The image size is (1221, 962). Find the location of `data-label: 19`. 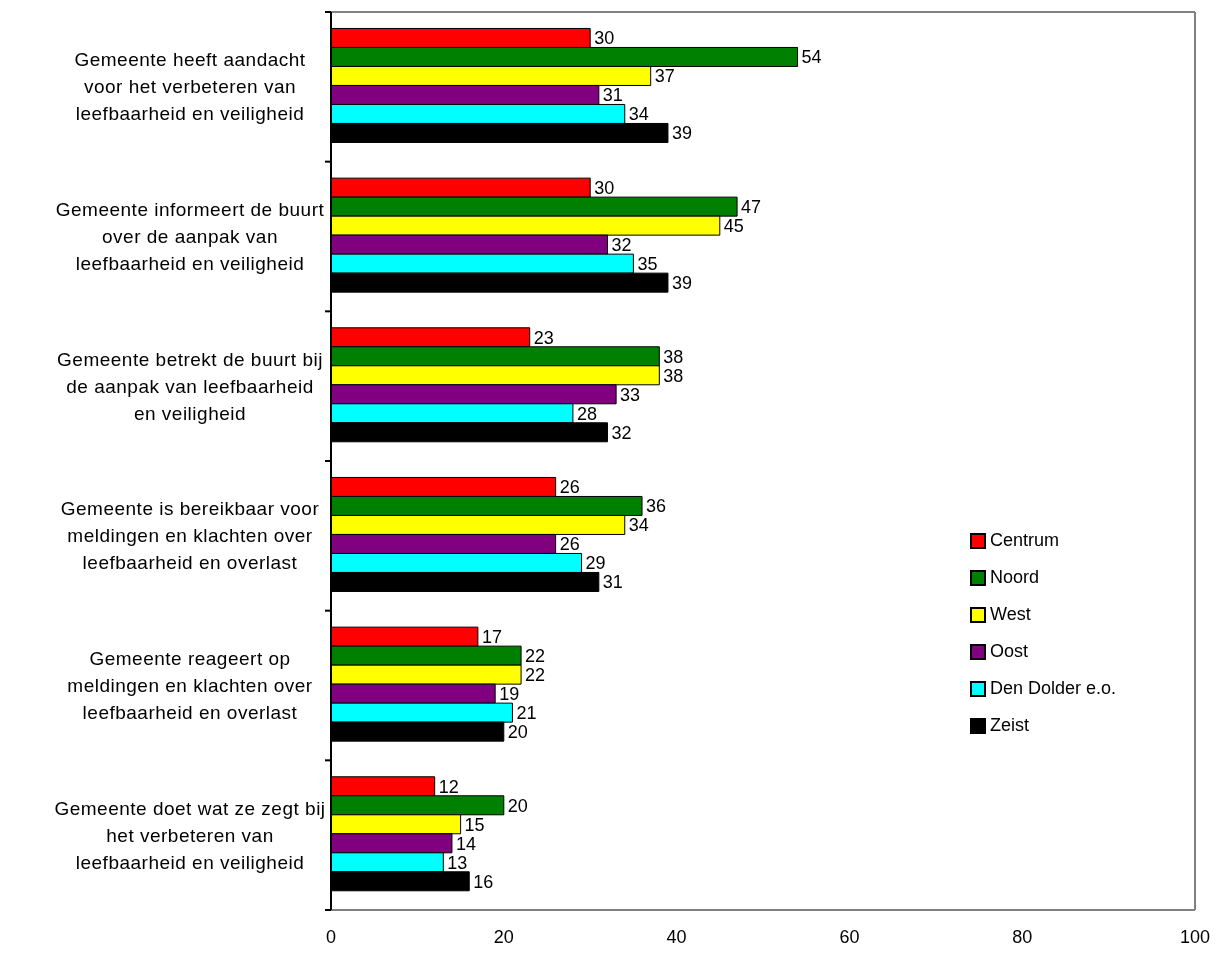

data-label: 19 is located at coordinates (509, 694).